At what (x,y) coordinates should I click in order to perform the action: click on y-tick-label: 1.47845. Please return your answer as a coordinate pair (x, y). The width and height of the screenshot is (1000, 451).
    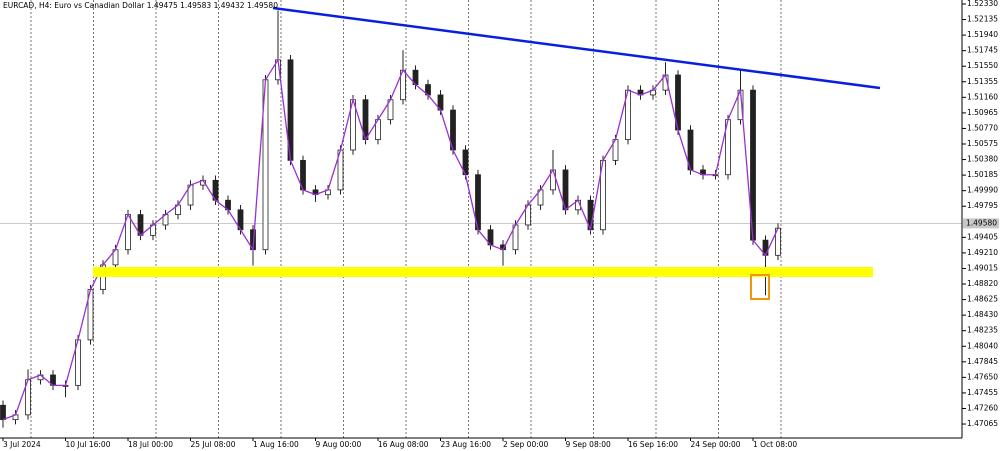
    Looking at the image, I should click on (982, 361).